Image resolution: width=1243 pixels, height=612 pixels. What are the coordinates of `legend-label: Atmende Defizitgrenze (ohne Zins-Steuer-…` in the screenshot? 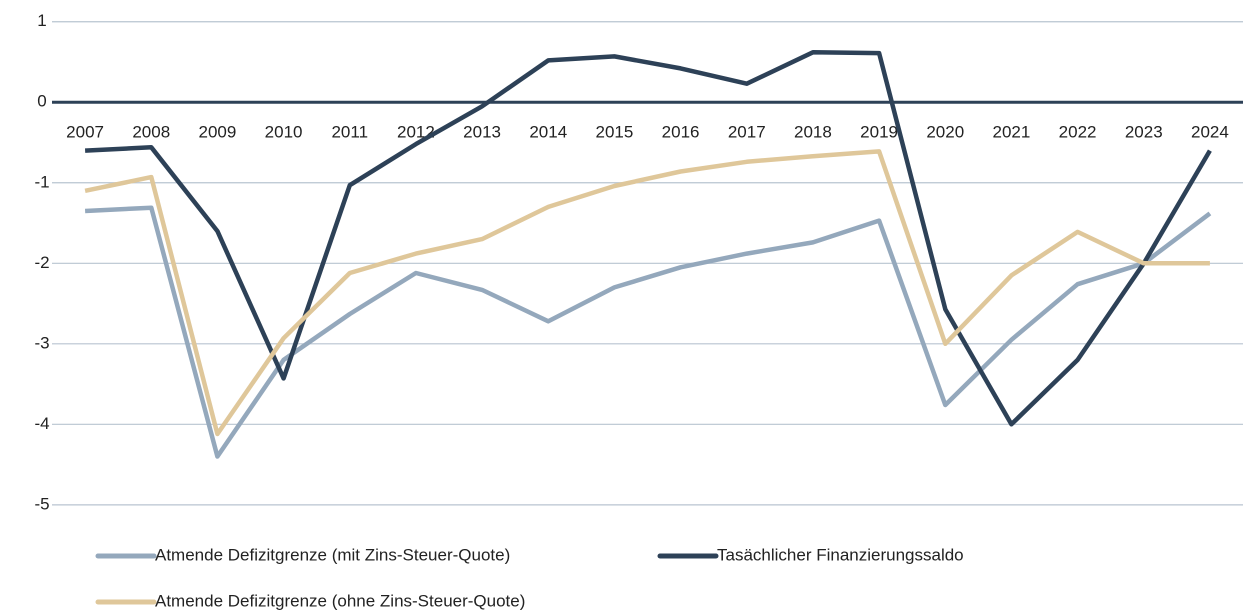 It's located at (340, 600).